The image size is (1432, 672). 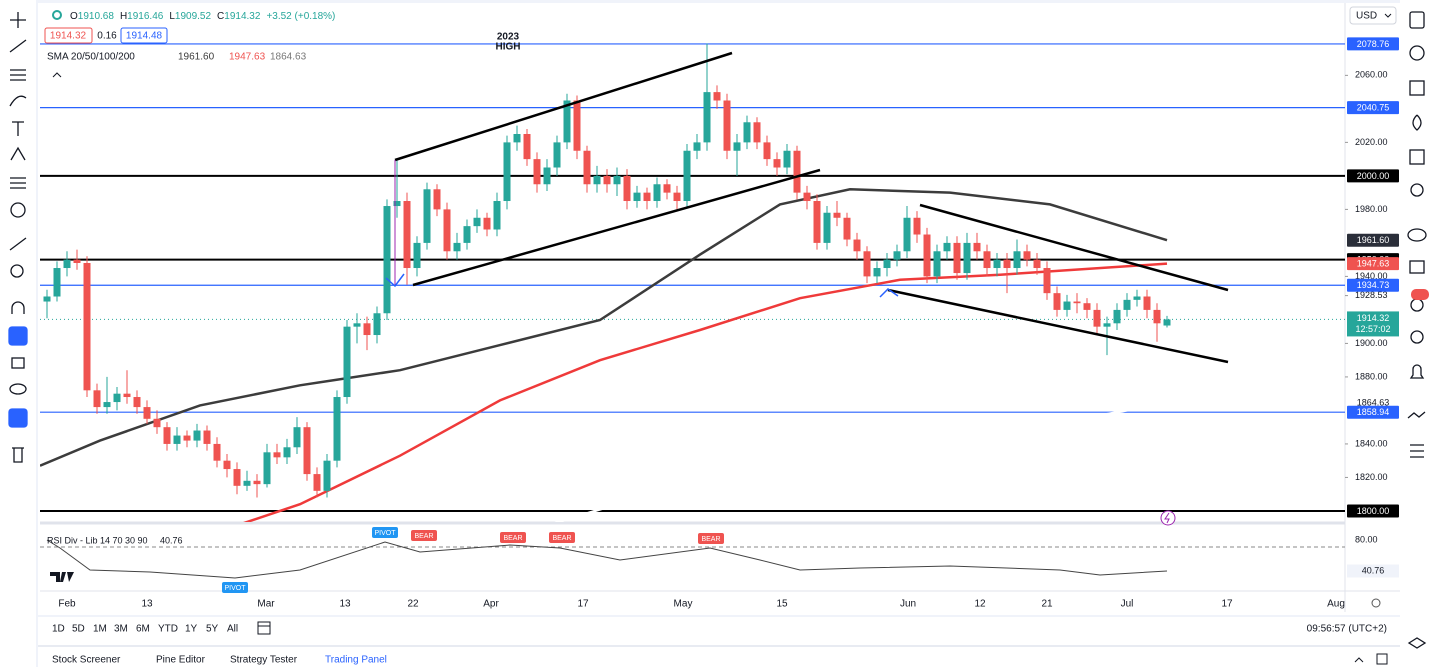 What do you see at coordinates (1366, 16) in the screenshot?
I see `currency: USD` at bounding box center [1366, 16].